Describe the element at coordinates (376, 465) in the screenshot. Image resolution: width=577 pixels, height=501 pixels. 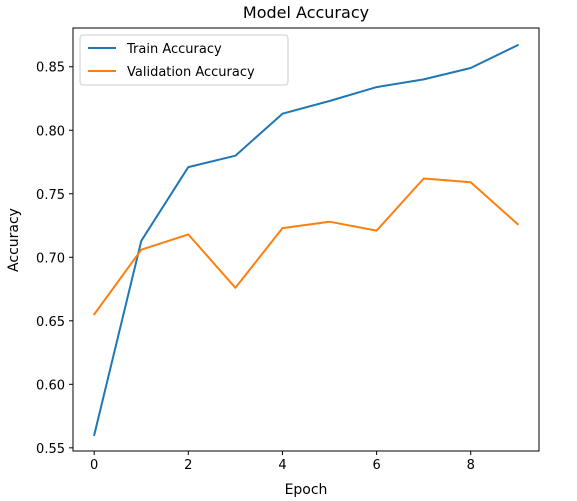
I see `x-tick-label: 6` at that location.